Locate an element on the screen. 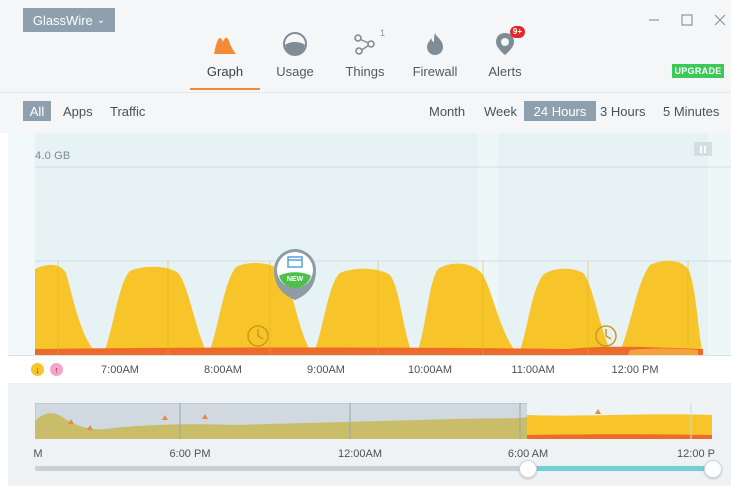 This screenshot has width=731, height=486. range-5-minutes: 5 Minutes is located at coordinates (691, 111).